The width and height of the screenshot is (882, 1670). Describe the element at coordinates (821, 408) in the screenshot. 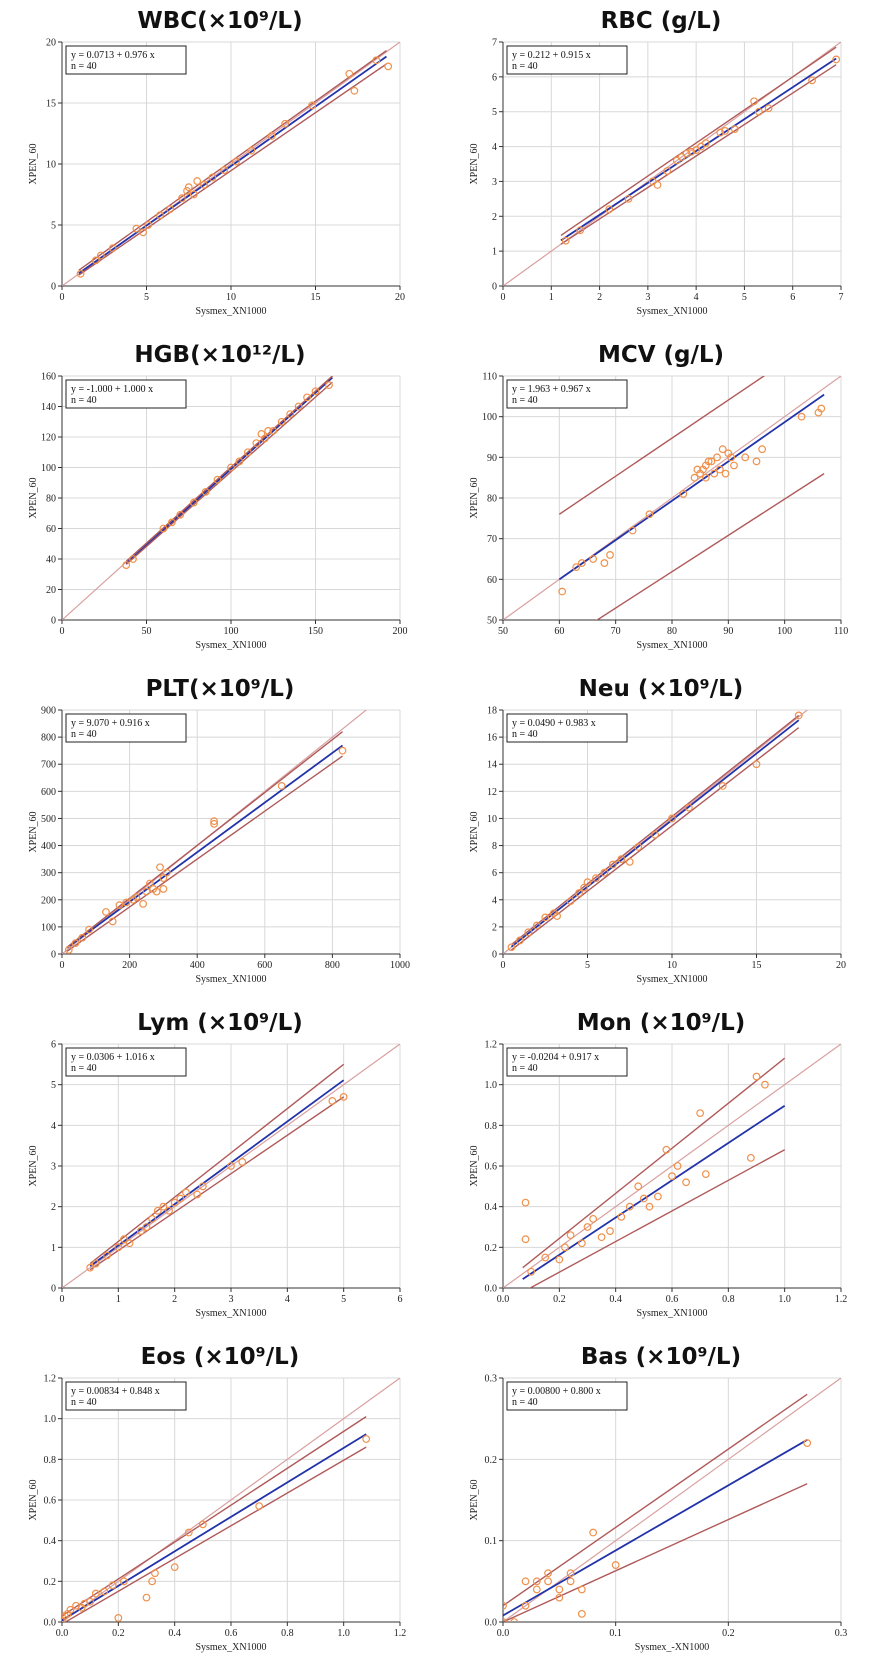

I see `data-point: 106.5, 102` at that location.